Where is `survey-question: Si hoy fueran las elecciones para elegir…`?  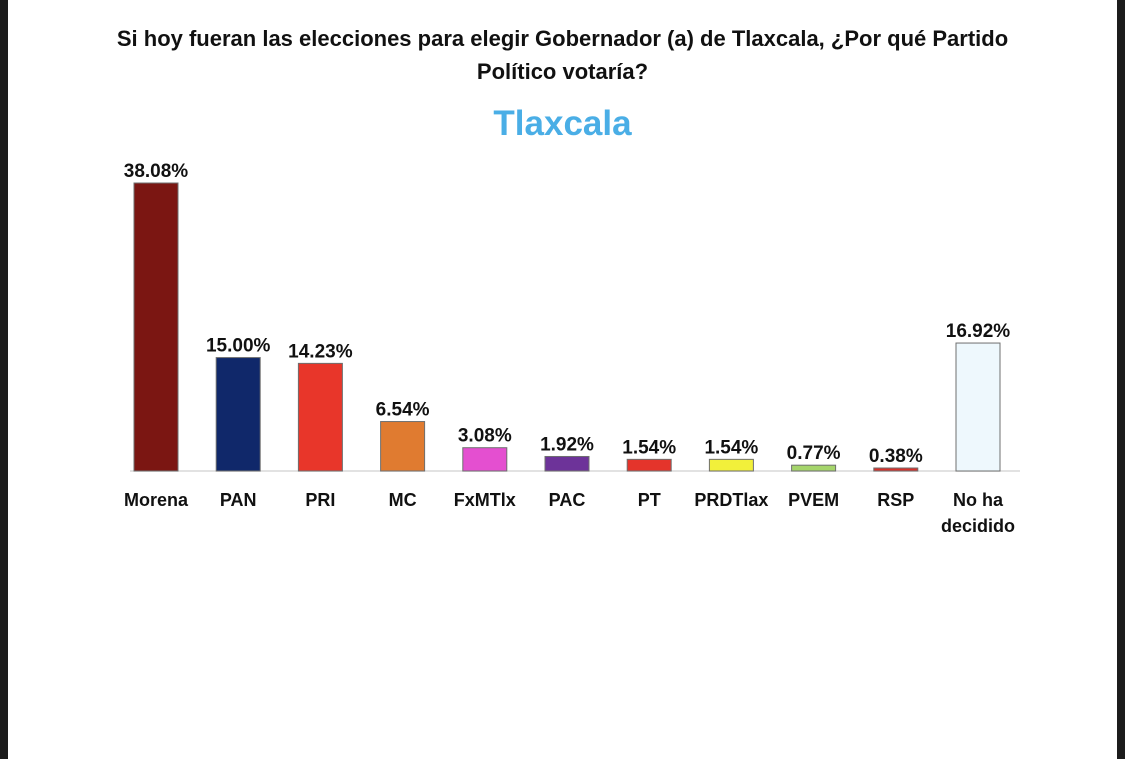 survey-question: Si hoy fueran las elecciones para elegir… is located at coordinates (562, 55).